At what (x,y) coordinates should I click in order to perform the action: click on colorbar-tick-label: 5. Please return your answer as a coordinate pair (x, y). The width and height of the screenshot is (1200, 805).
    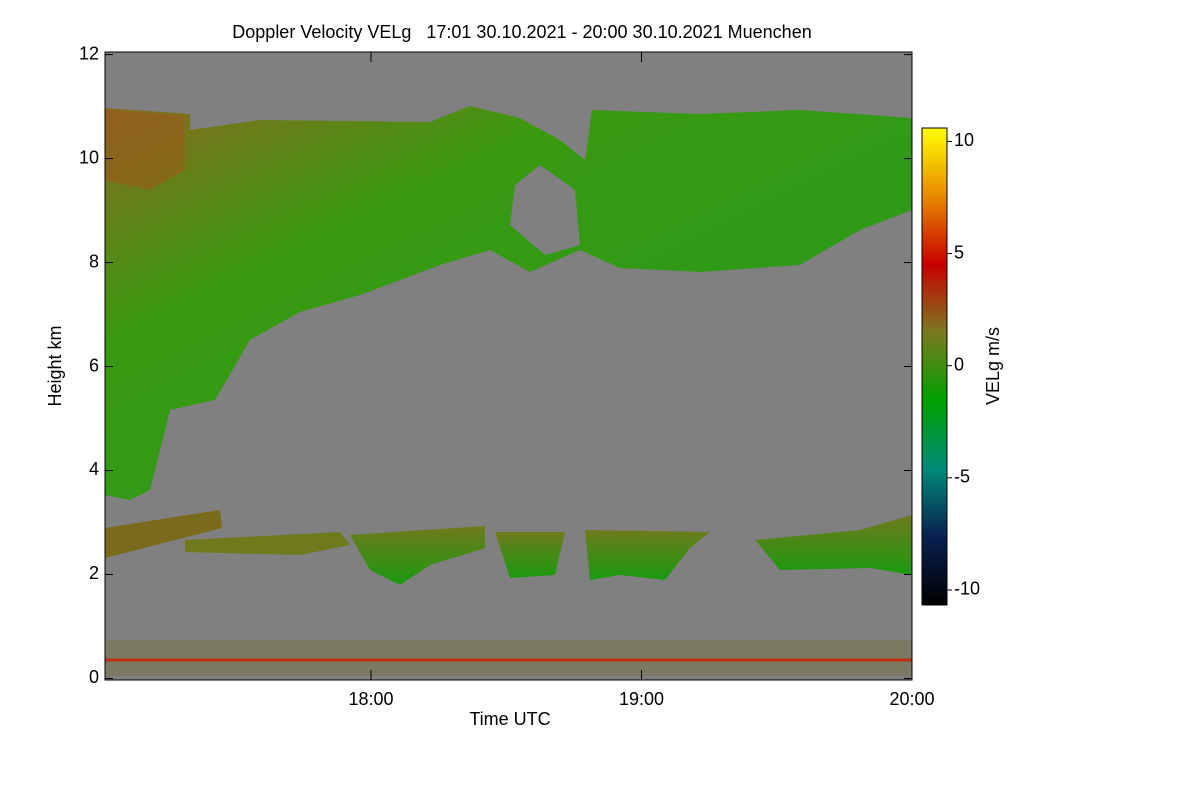
    Looking at the image, I should click on (959, 252).